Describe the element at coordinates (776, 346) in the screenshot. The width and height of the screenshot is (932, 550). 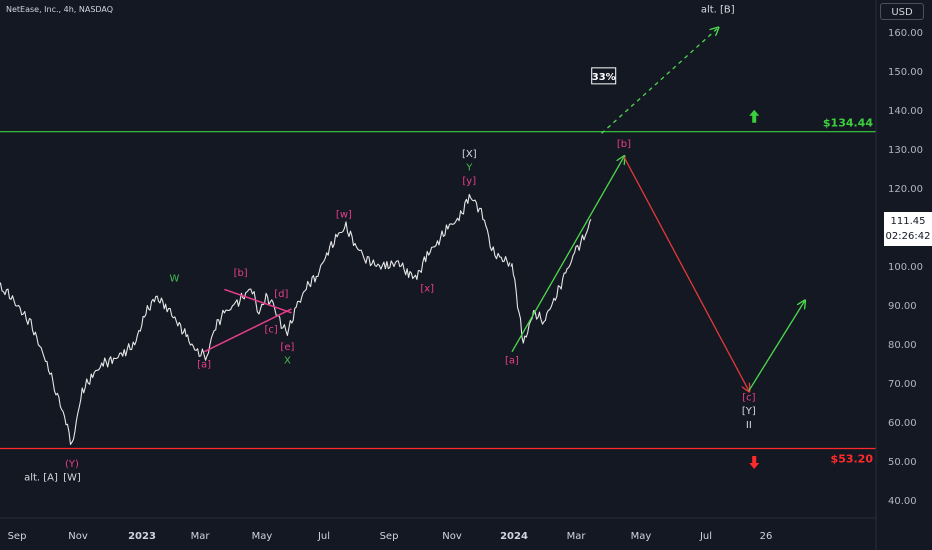
I see `green-recovery-arrow` at that location.